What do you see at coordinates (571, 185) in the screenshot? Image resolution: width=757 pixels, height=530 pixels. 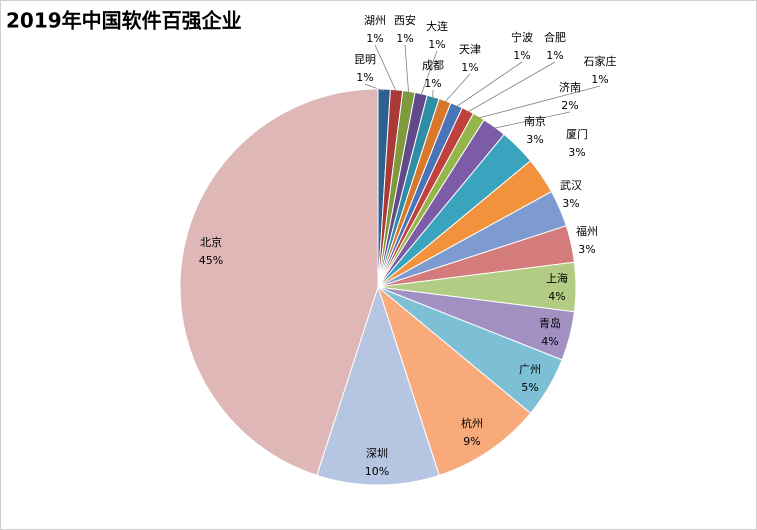 I see `slice-label: 武汉` at bounding box center [571, 185].